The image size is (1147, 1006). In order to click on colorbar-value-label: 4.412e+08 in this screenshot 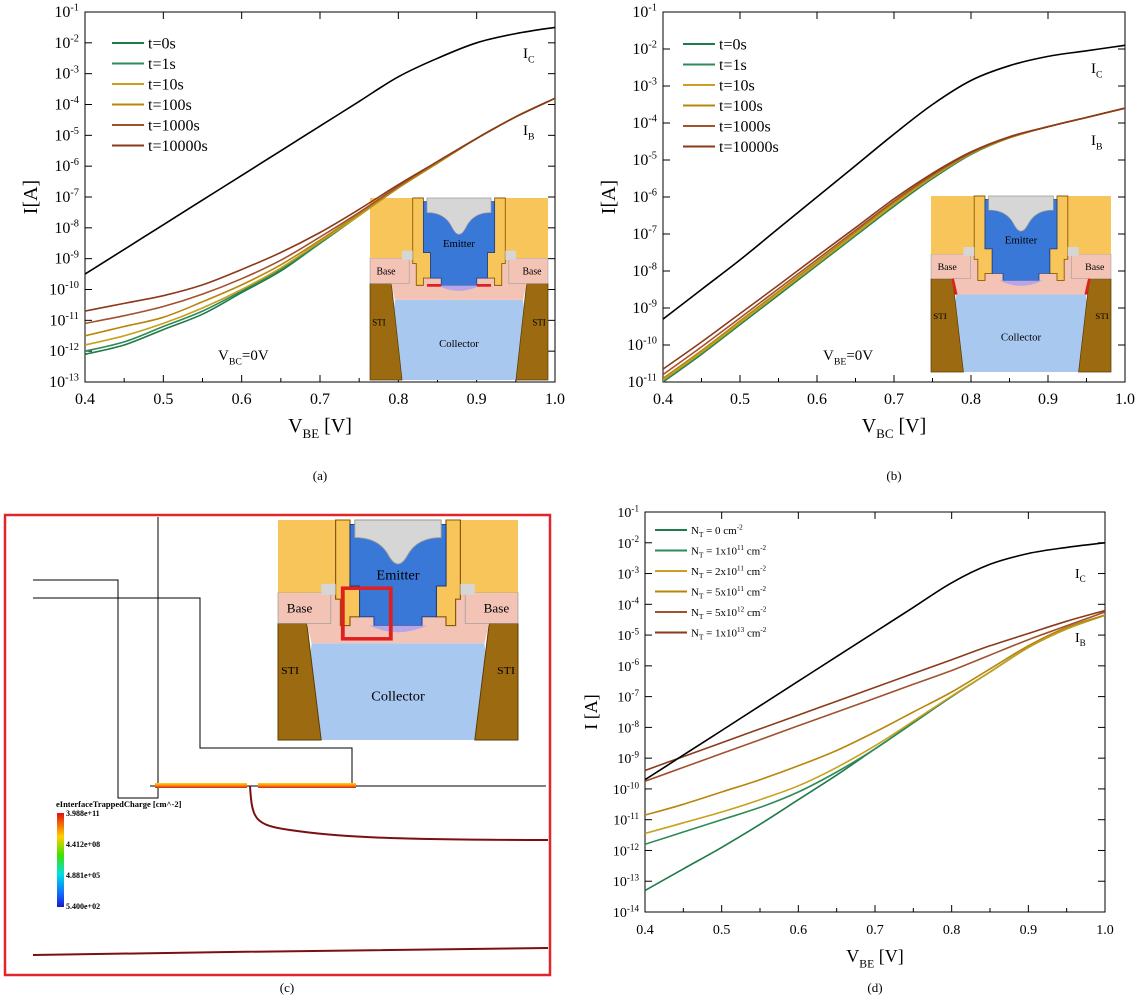, I will do `click(83, 844)`.